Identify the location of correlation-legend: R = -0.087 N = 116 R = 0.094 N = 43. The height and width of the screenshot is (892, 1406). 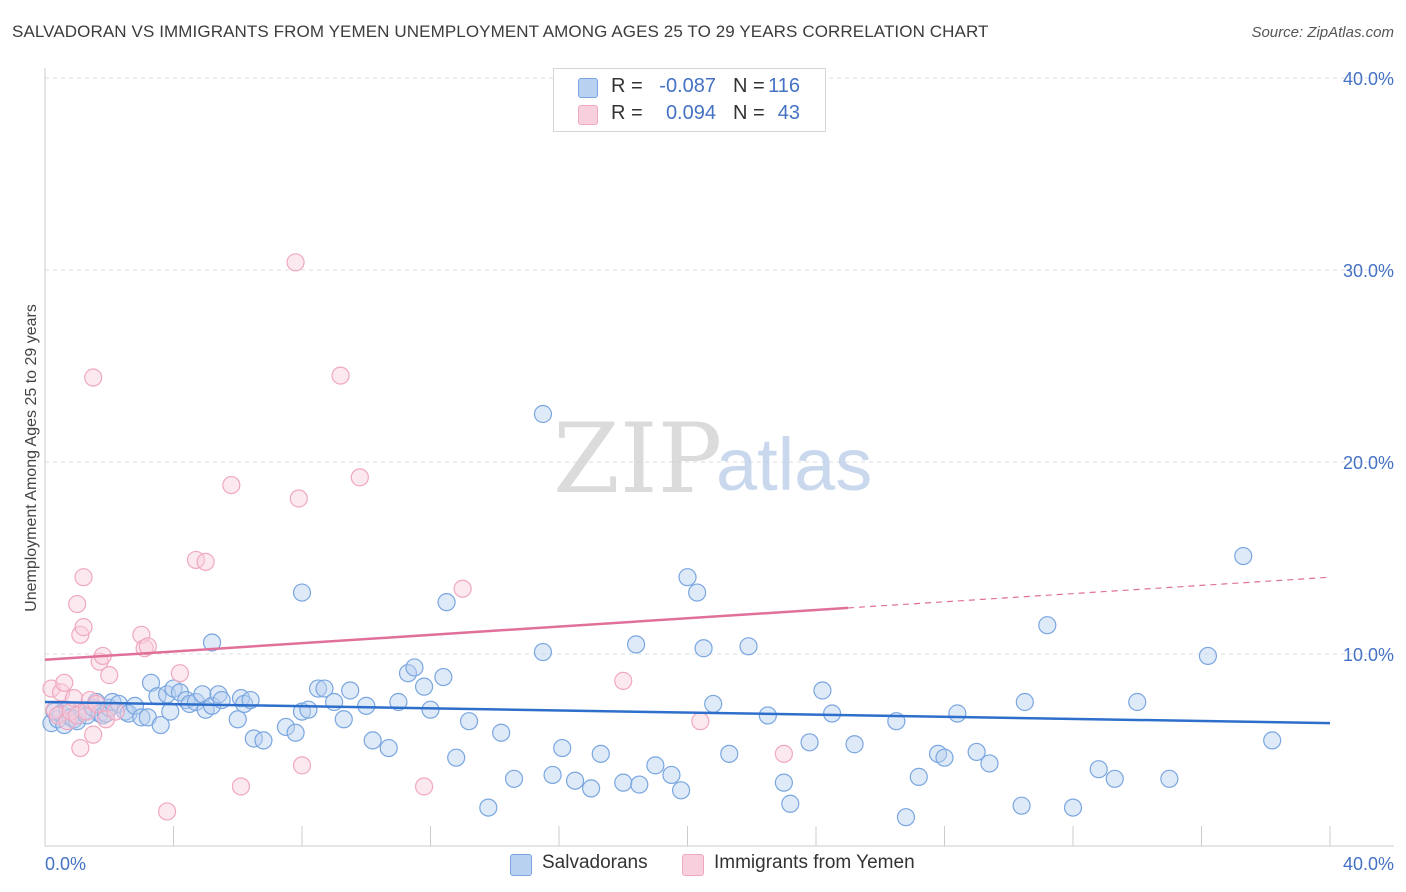
(689, 100).